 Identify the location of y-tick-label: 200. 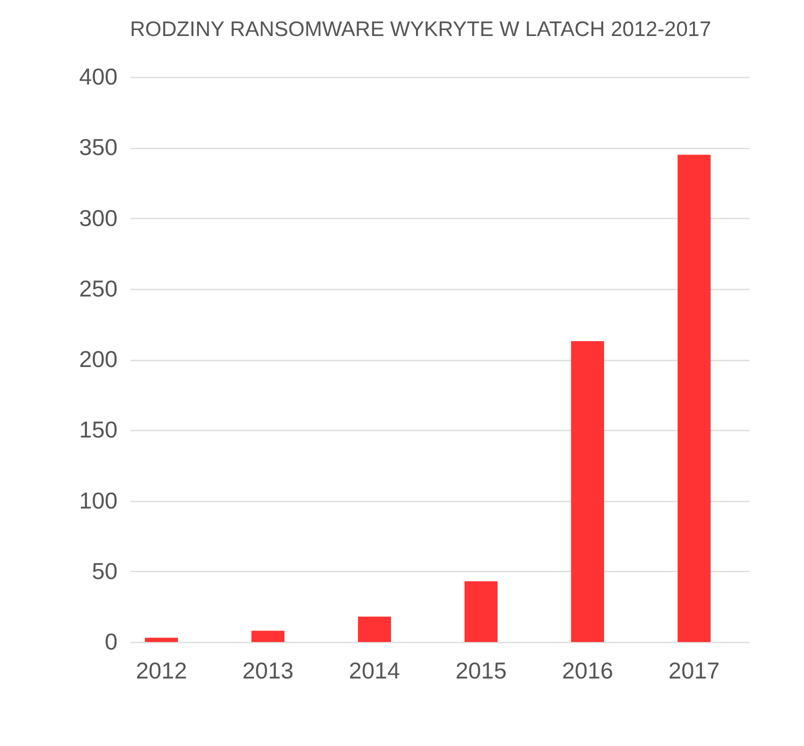
(98, 359).